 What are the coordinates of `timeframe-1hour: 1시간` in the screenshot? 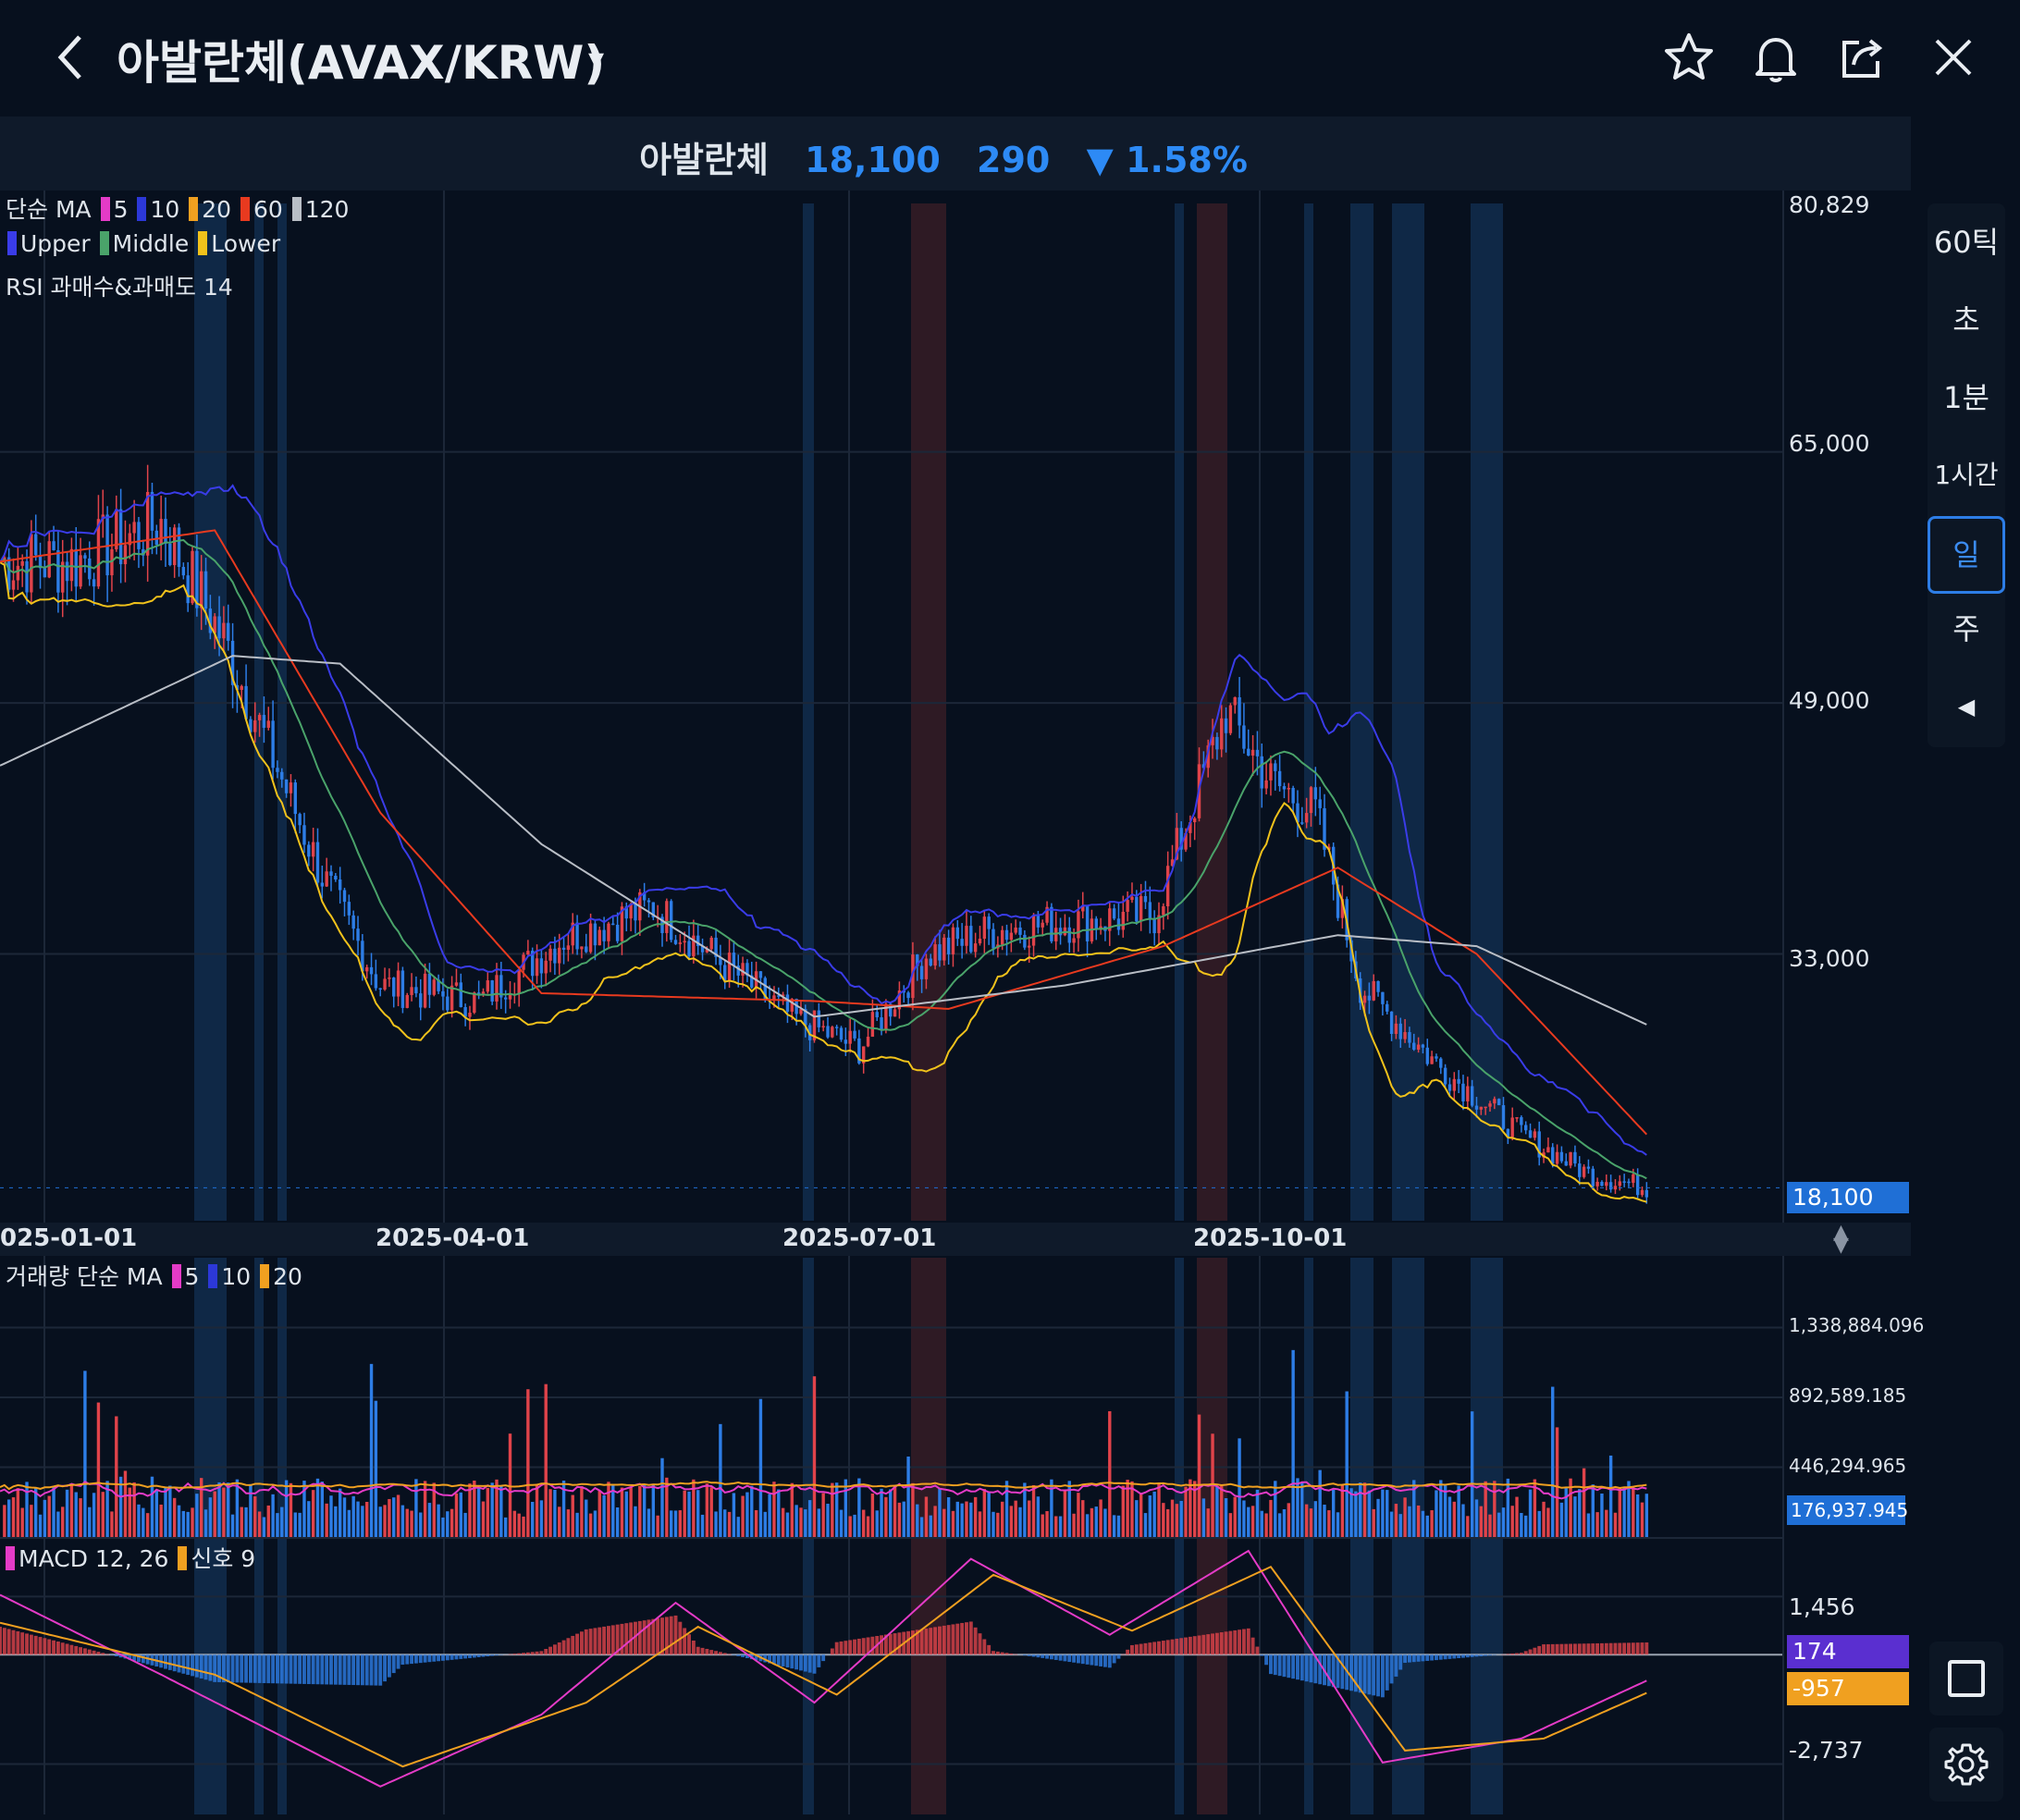 It's located at (1967, 475).